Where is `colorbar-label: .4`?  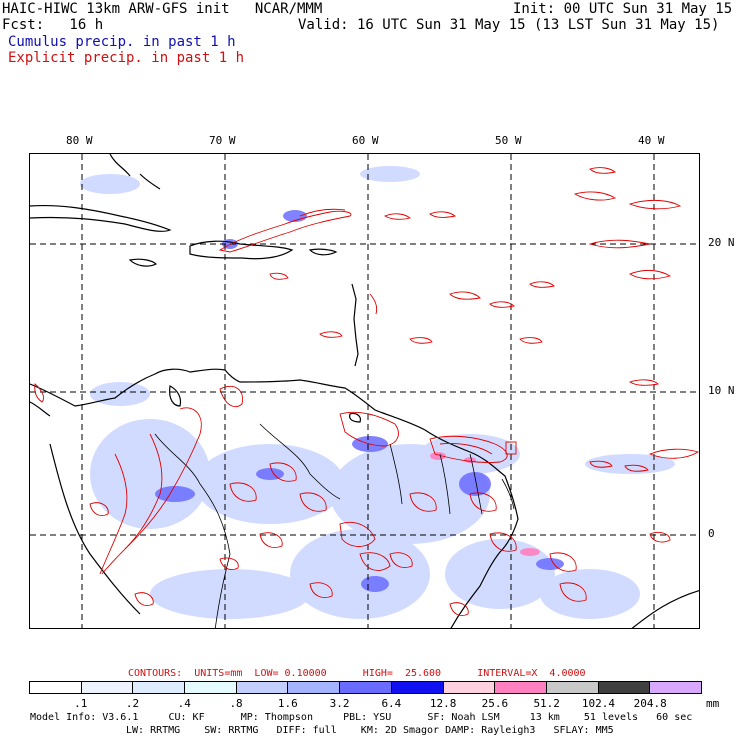 colorbar-label: .4 is located at coordinates (184, 703).